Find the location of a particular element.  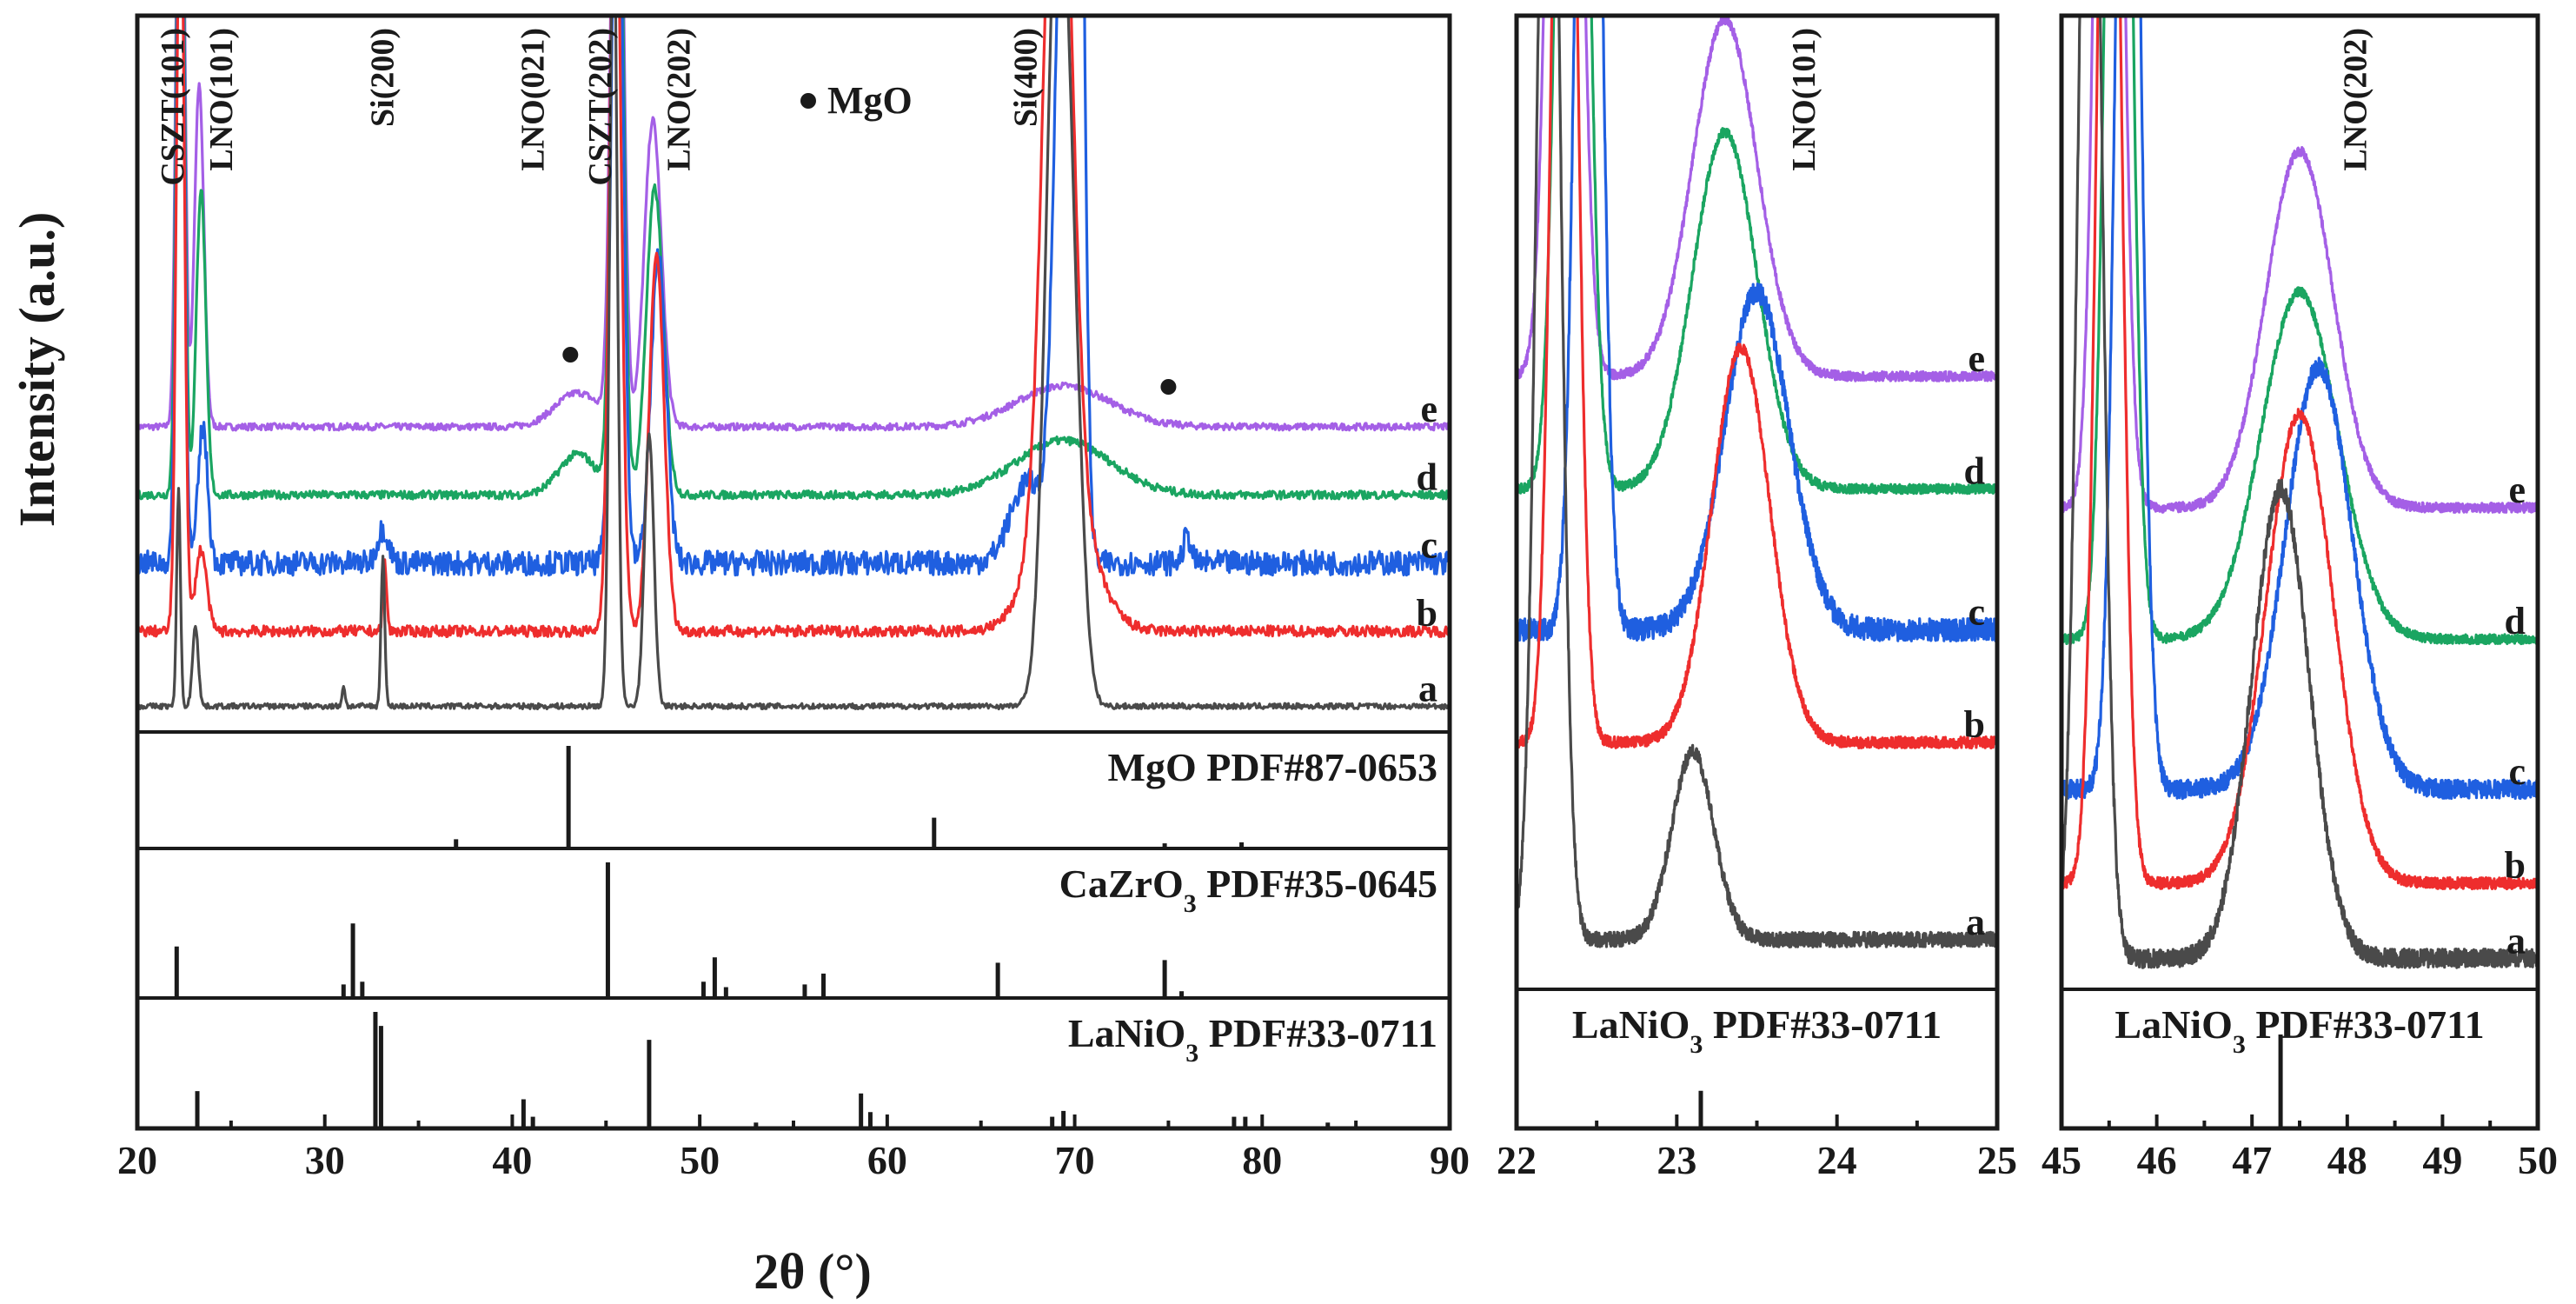

zoom-lno101-series-a is located at coordinates (1757, 482).